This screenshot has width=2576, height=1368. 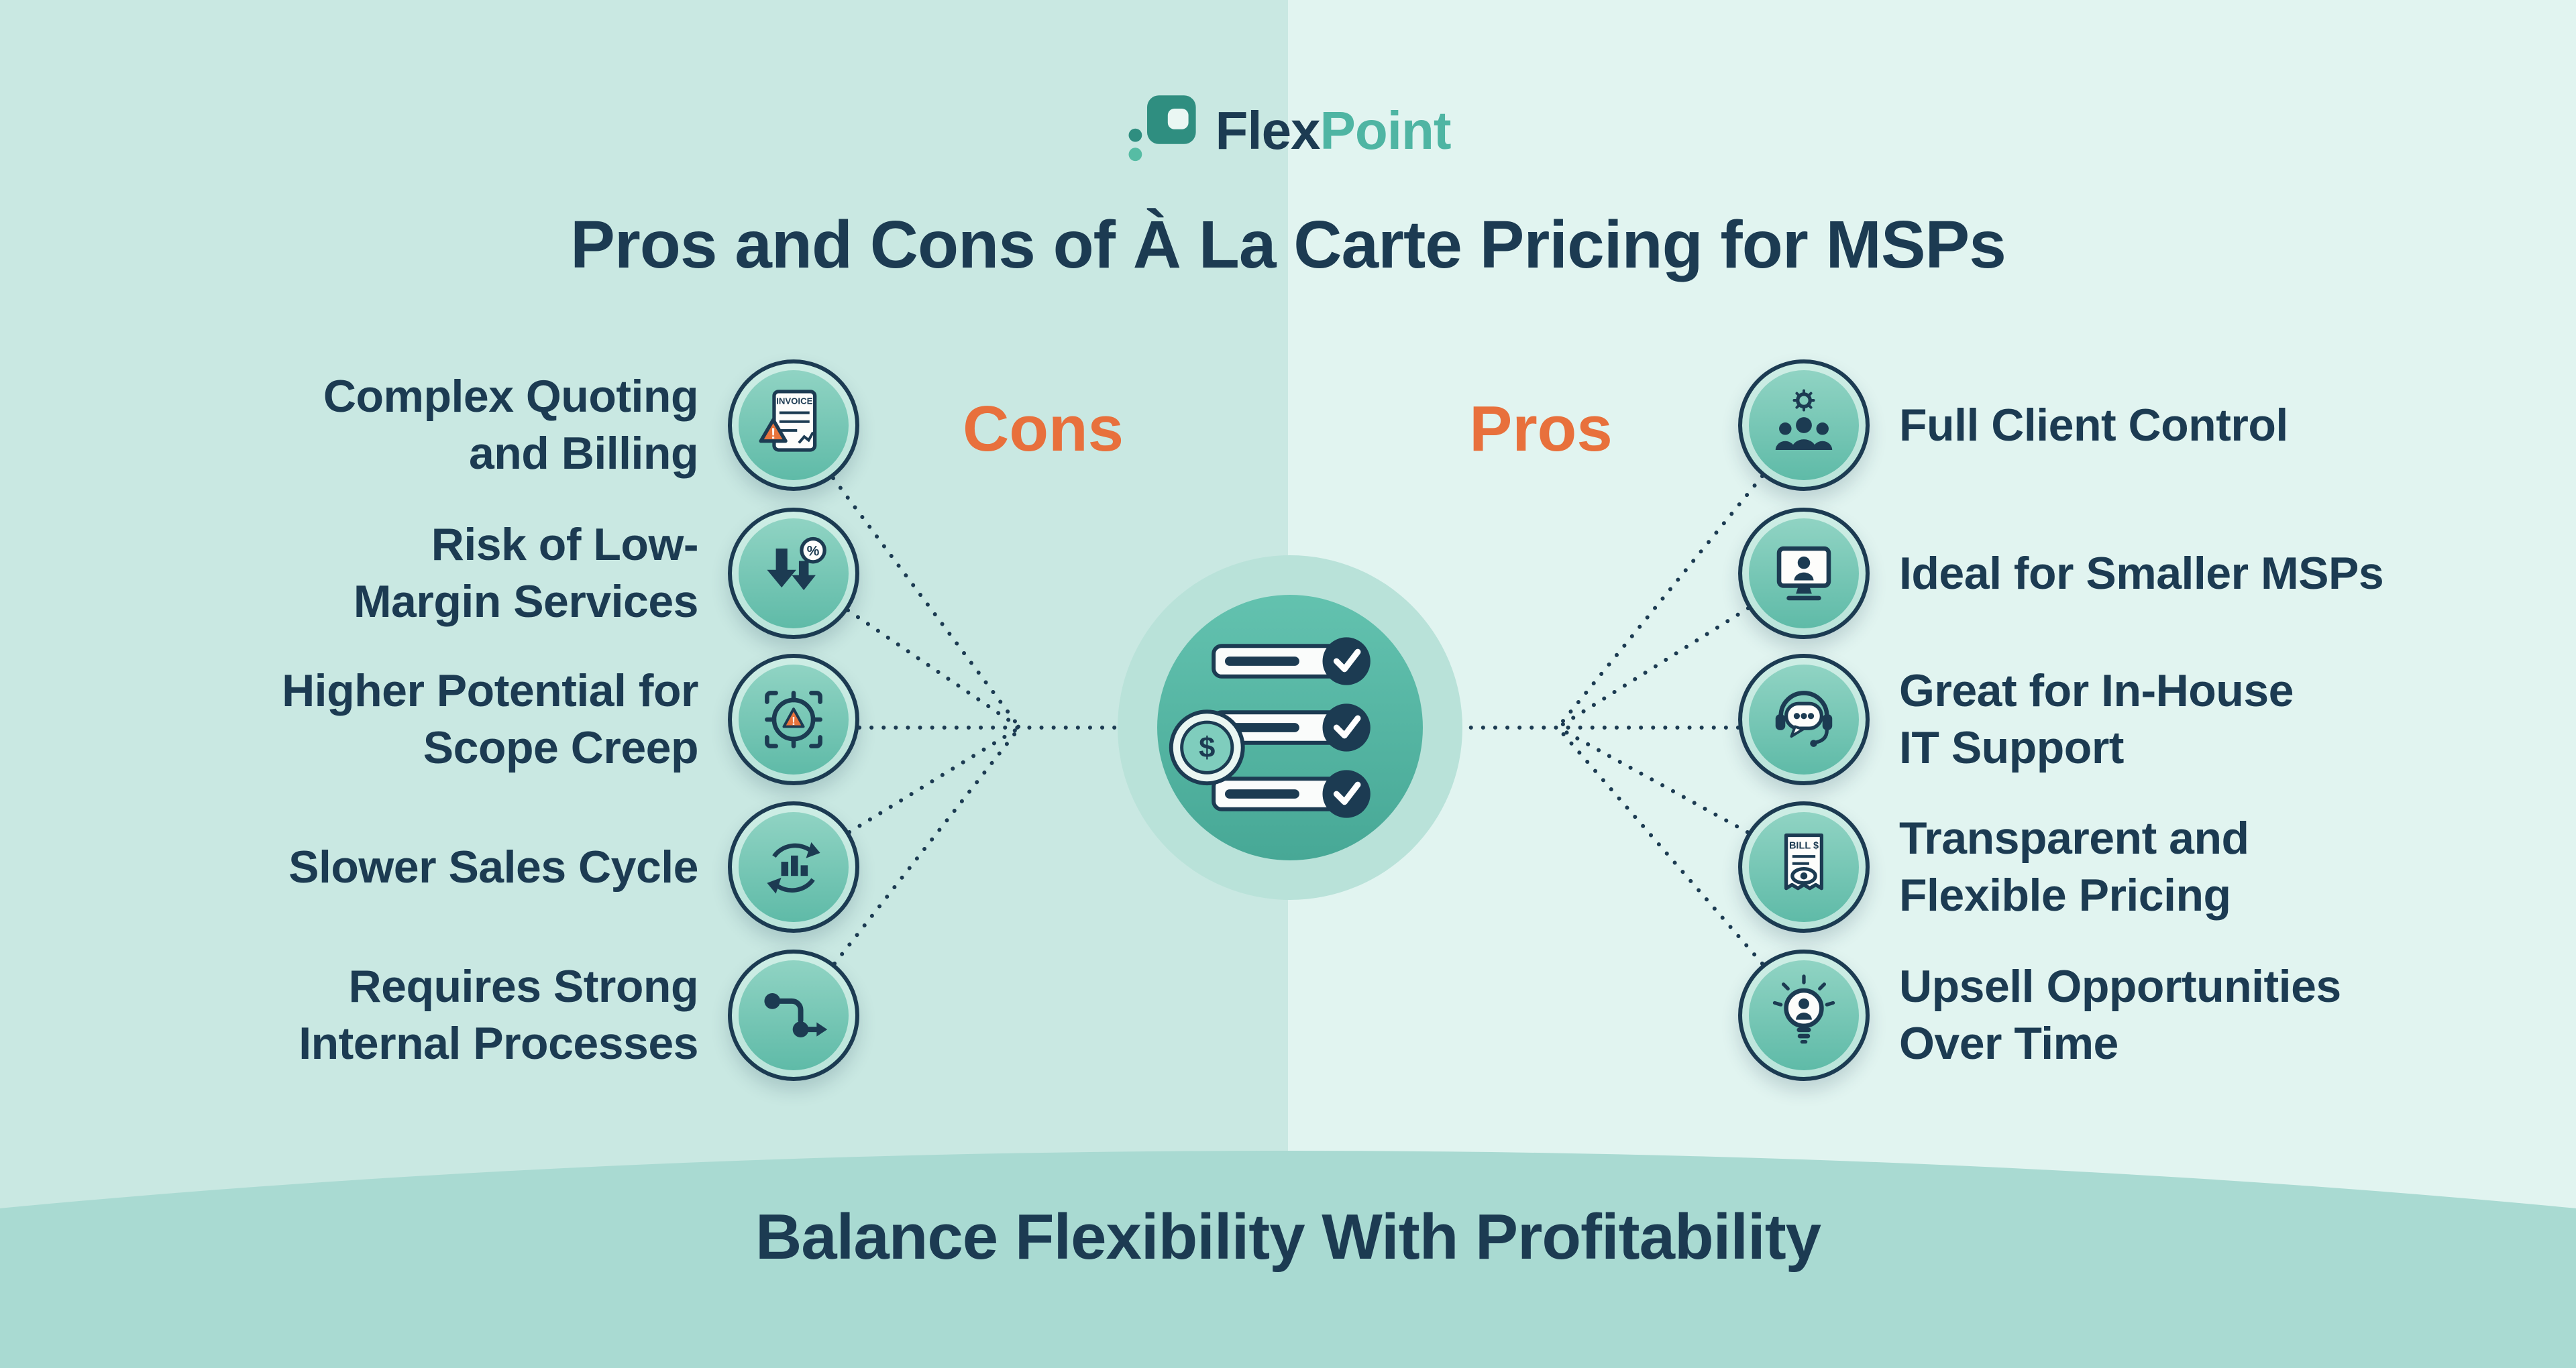 What do you see at coordinates (2120, 1015) in the screenshot?
I see `pro-item-label: Upsell Opportunities Over Time` at bounding box center [2120, 1015].